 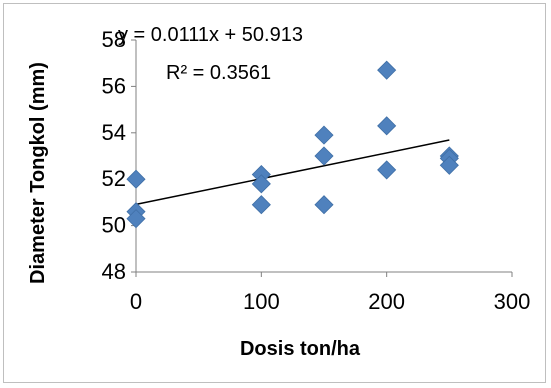 What do you see at coordinates (136, 301) in the screenshot?
I see `x-tick-label: 0` at bounding box center [136, 301].